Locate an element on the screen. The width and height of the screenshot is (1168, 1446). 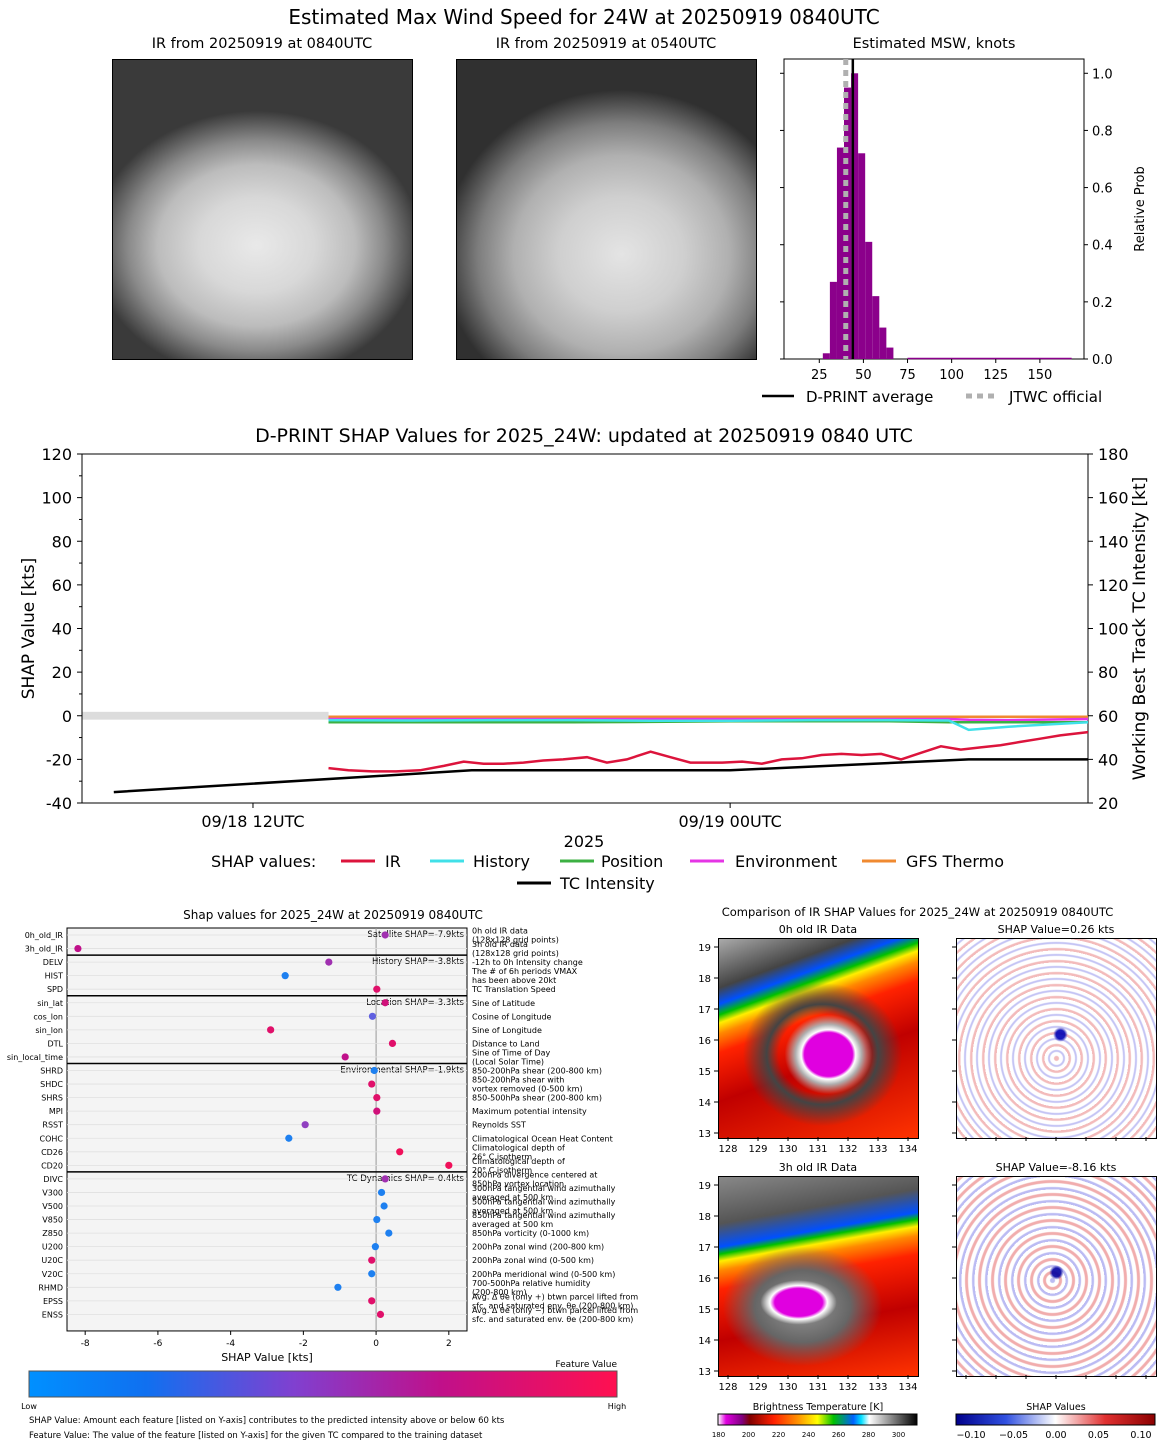
feature-desc: (128x128 grid points) is located at coordinates (515, 940).